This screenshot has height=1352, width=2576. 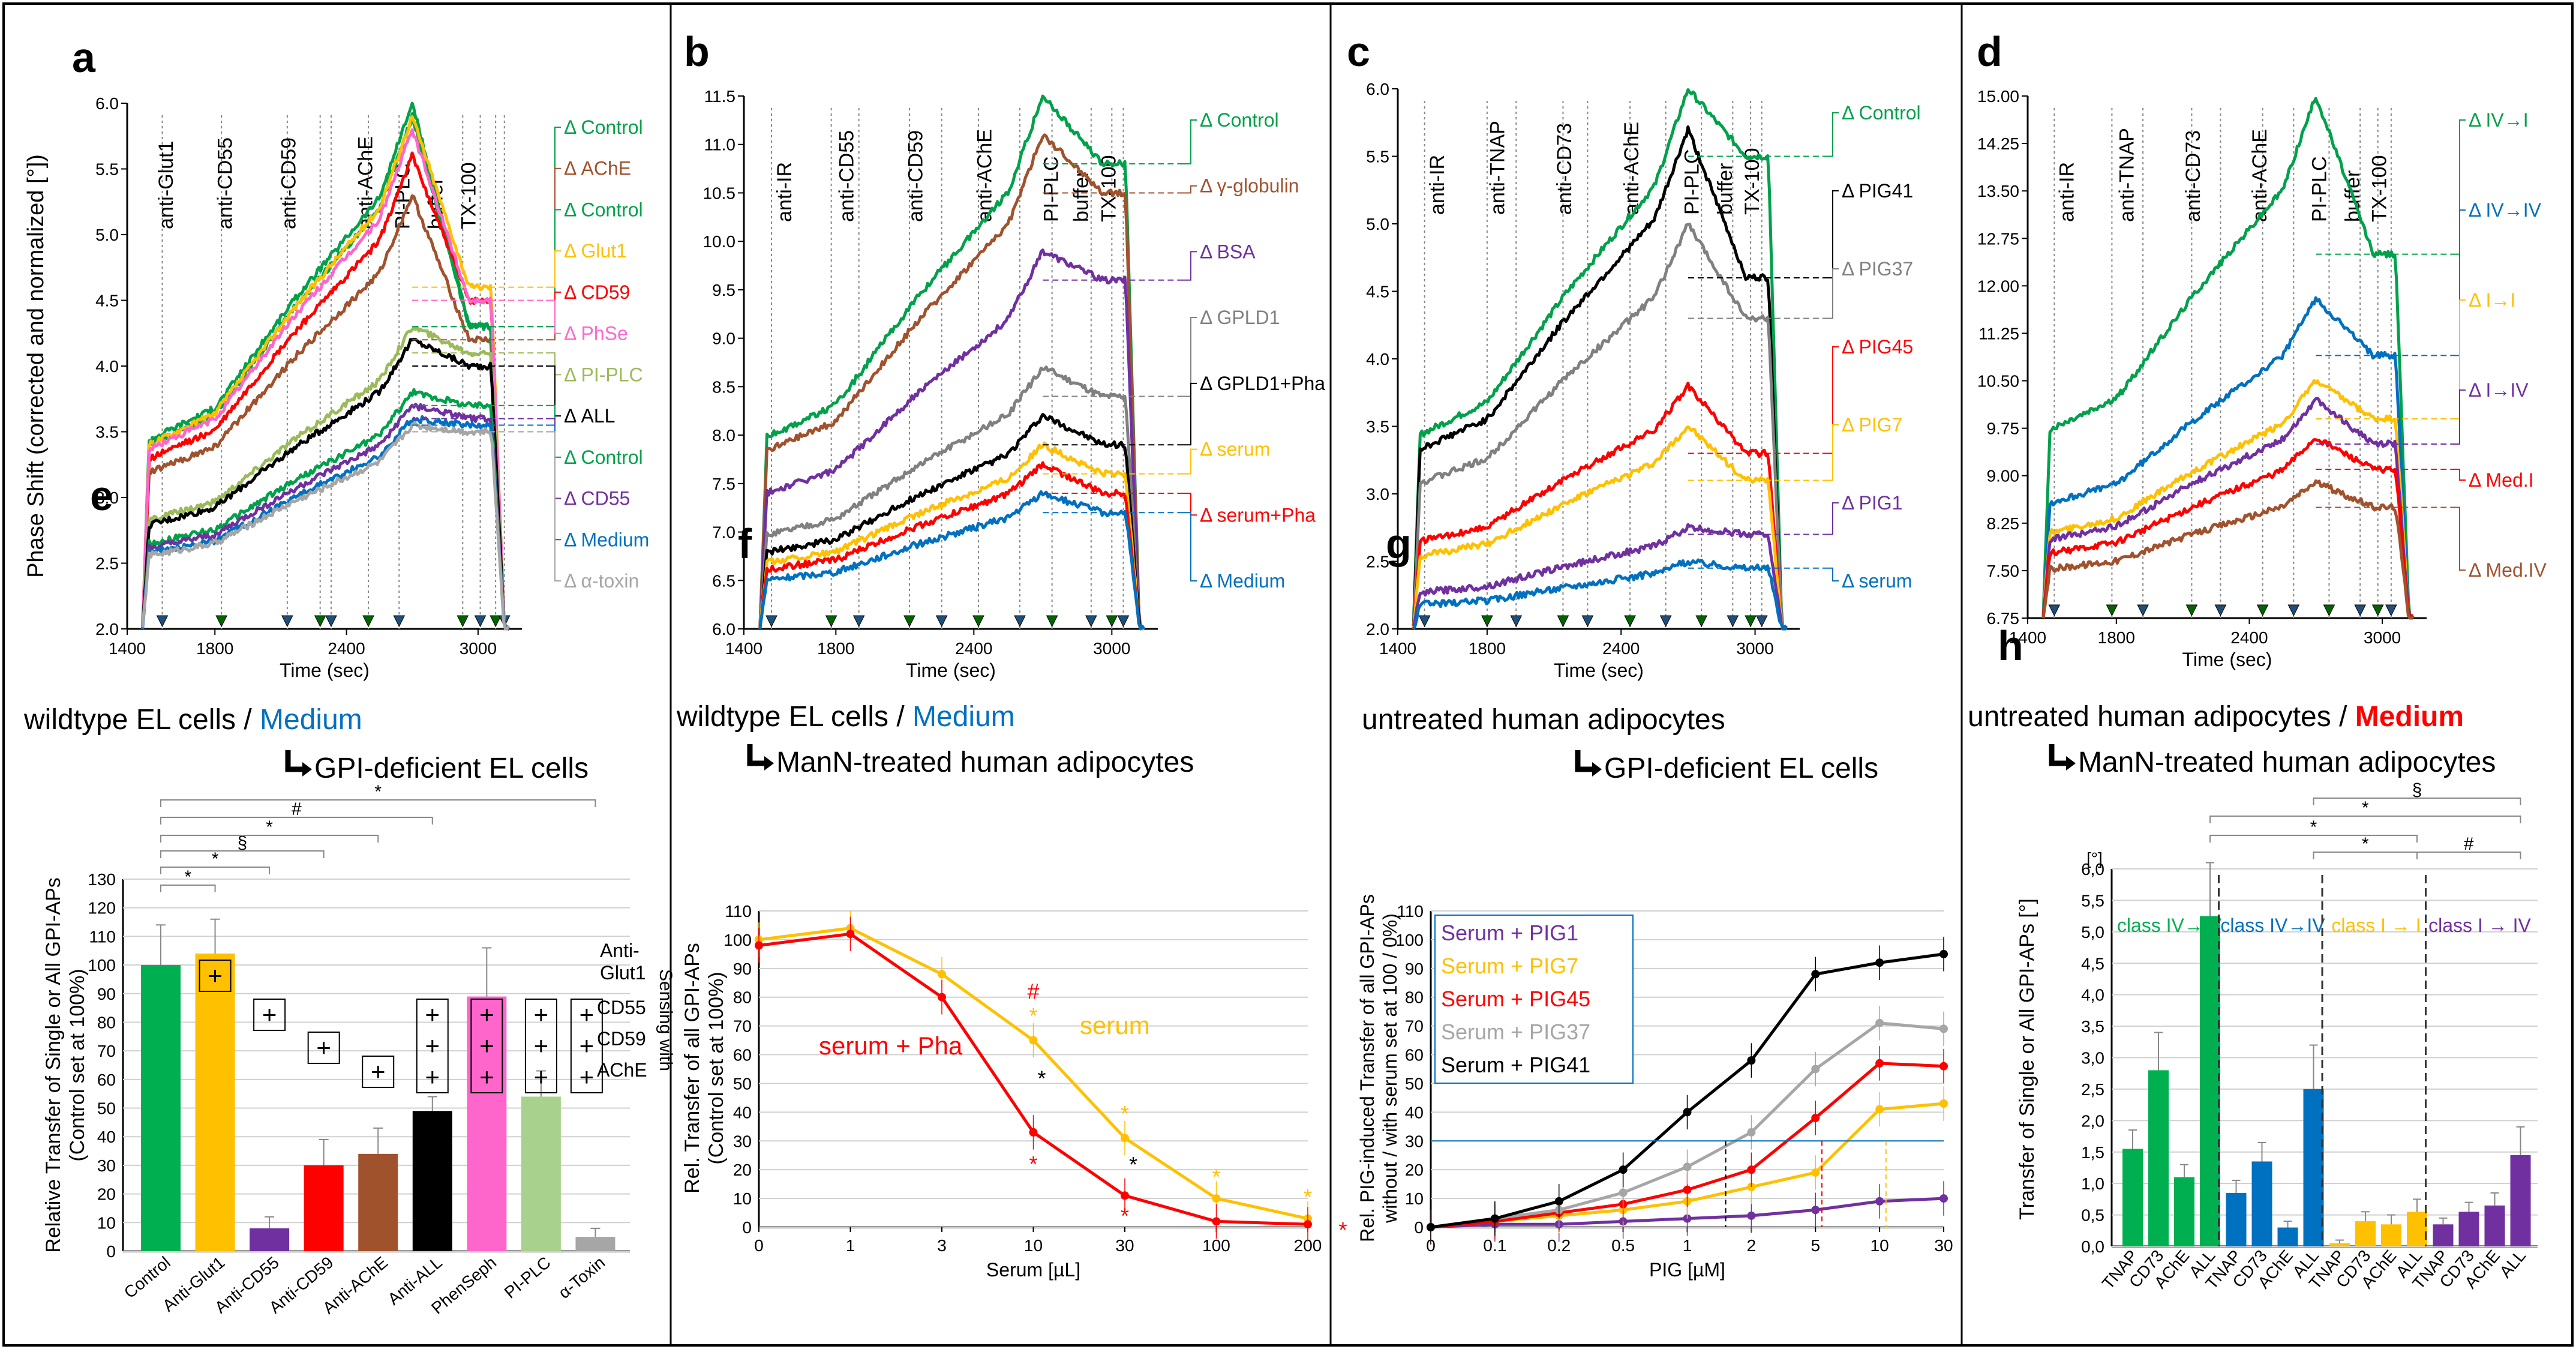 I want to click on y-tick-label: 5.5, so click(x=1378, y=157).